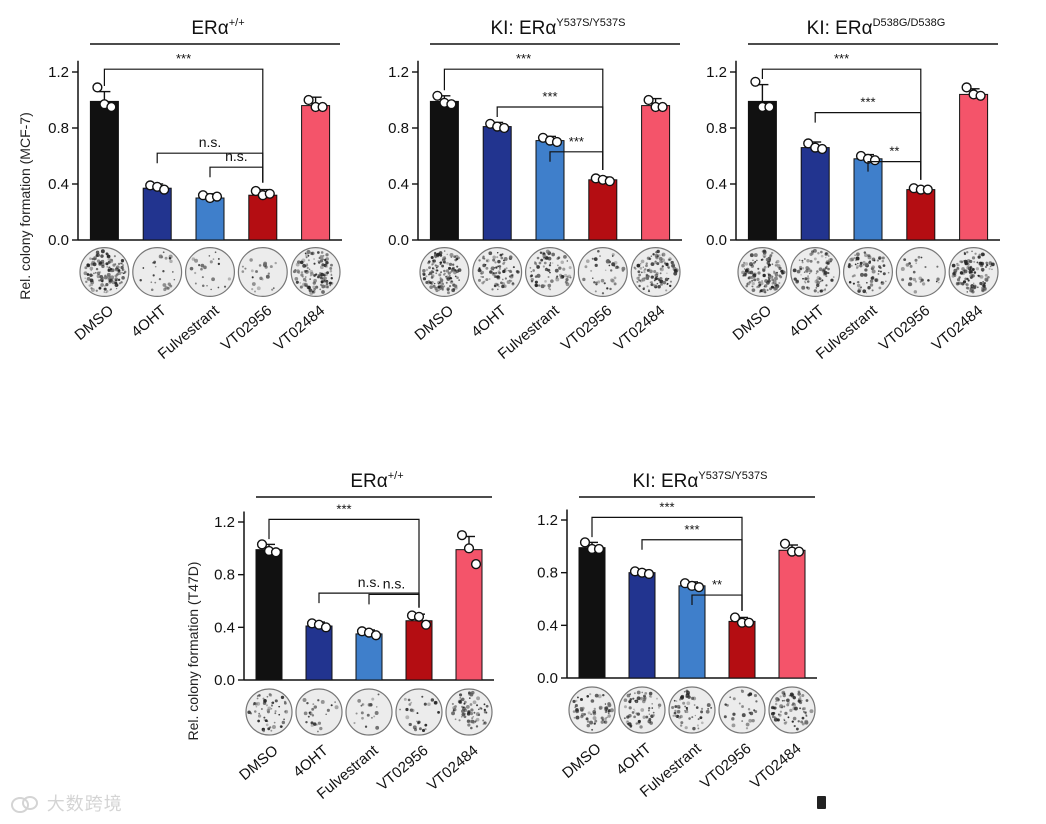 The image size is (1046, 824). Describe the element at coordinates (716, 72) in the screenshot. I see `y-tick-label: 1.2` at that location.